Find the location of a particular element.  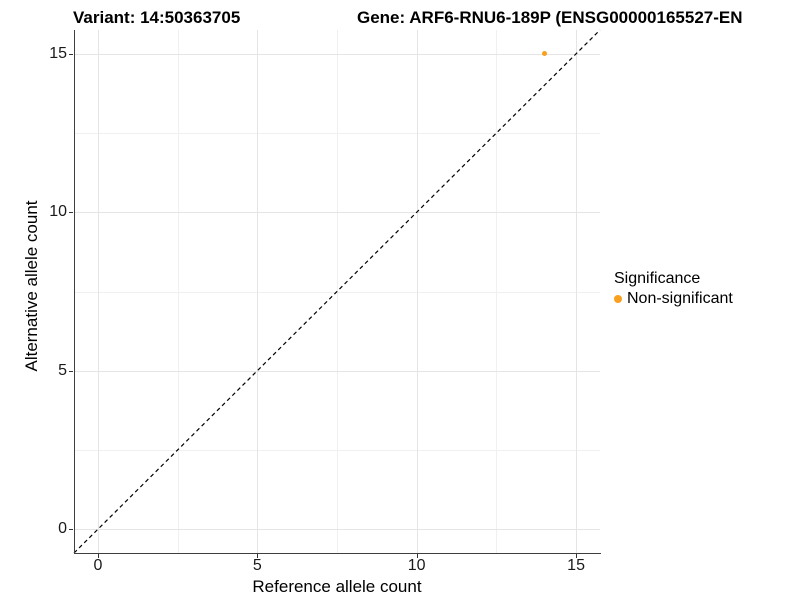

y-tick-label: 10 is located at coordinates (58, 212).